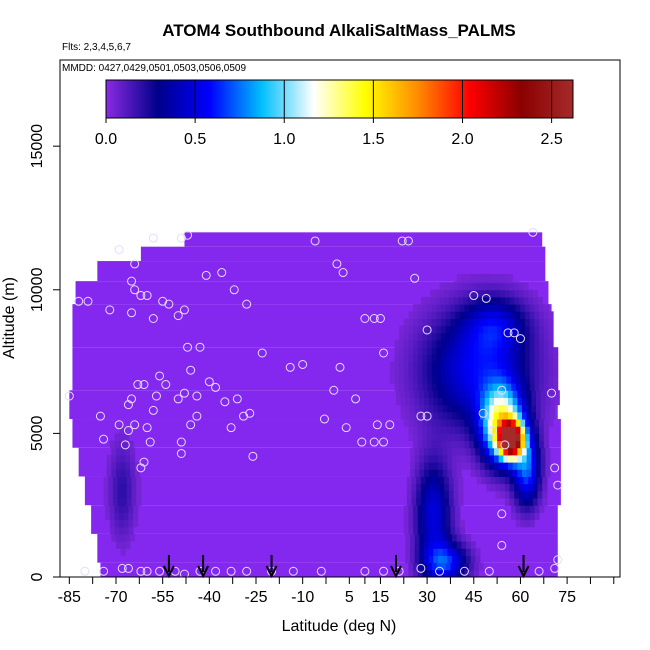  What do you see at coordinates (302, 597) in the screenshot?
I see `x-tick-label: -10` at bounding box center [302, 597].